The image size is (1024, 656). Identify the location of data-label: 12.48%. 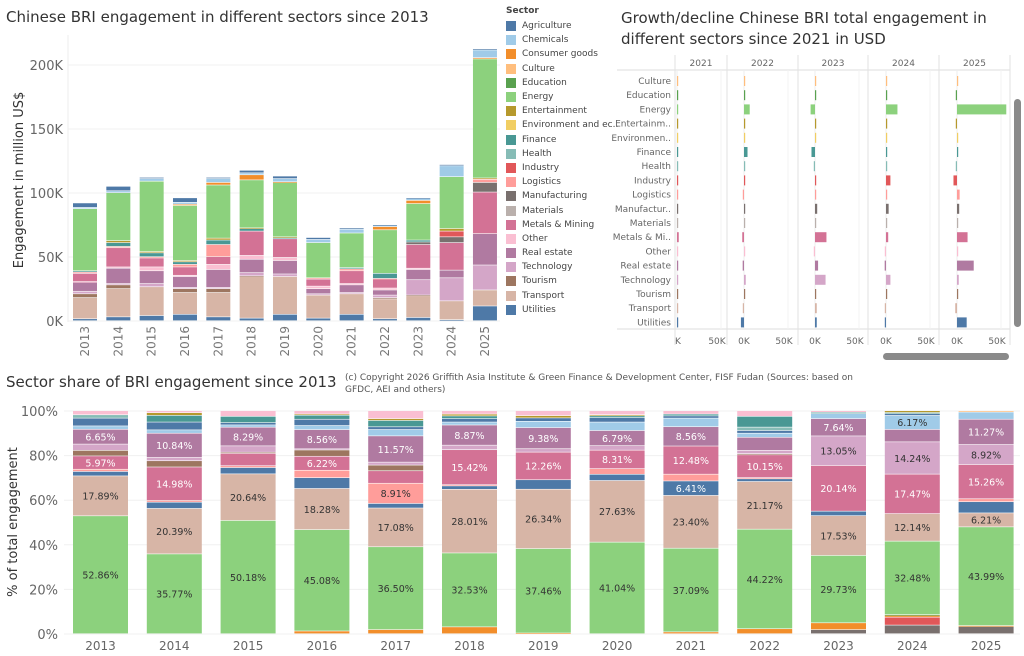
(691, 461).